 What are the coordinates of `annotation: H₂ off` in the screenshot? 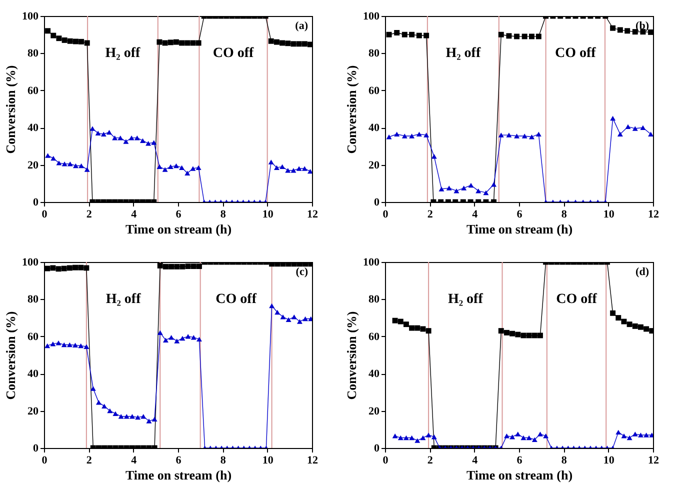 It's located at (123, 54).